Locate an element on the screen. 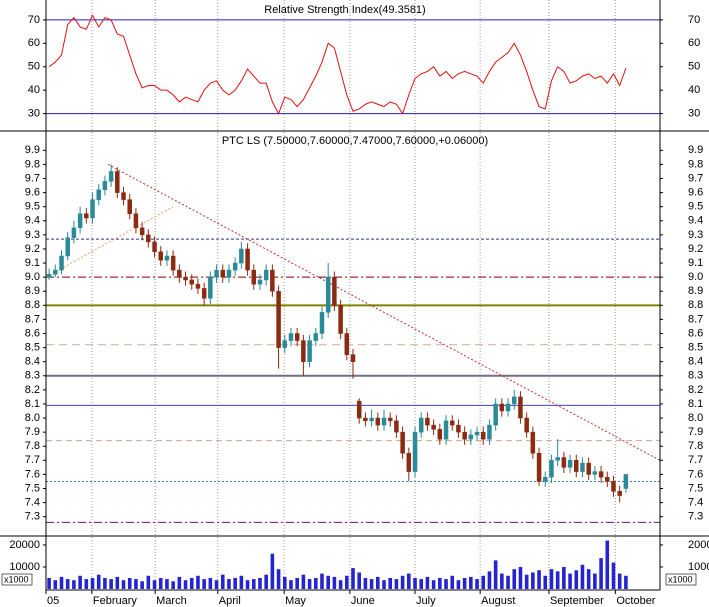 Image resolution: width=709 pixels, height=607 pixels. y-tick-label: 8.7 is located at coordinates (32, 319).